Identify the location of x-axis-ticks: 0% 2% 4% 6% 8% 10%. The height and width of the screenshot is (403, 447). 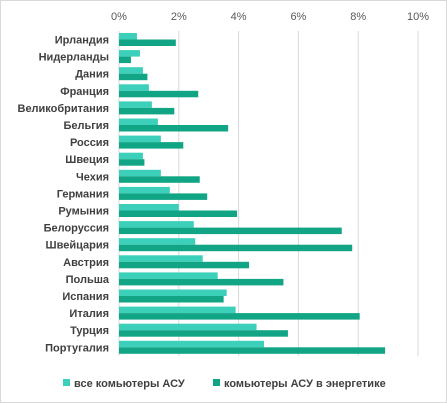
(270, 17).